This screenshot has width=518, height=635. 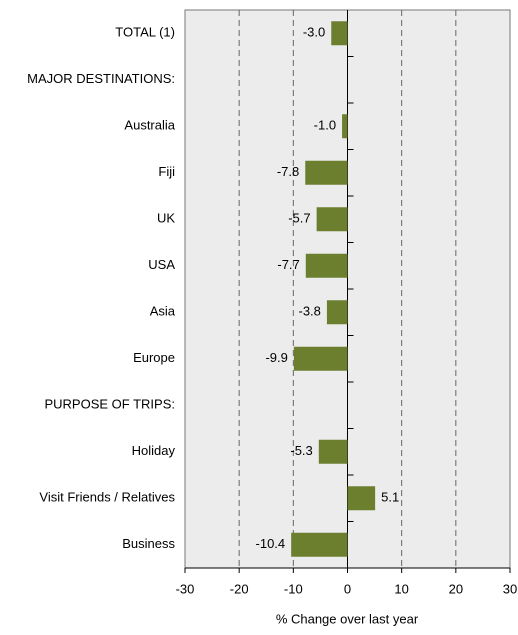 I want to click on y-tick-label: Australia, so click(x=149, y=125).